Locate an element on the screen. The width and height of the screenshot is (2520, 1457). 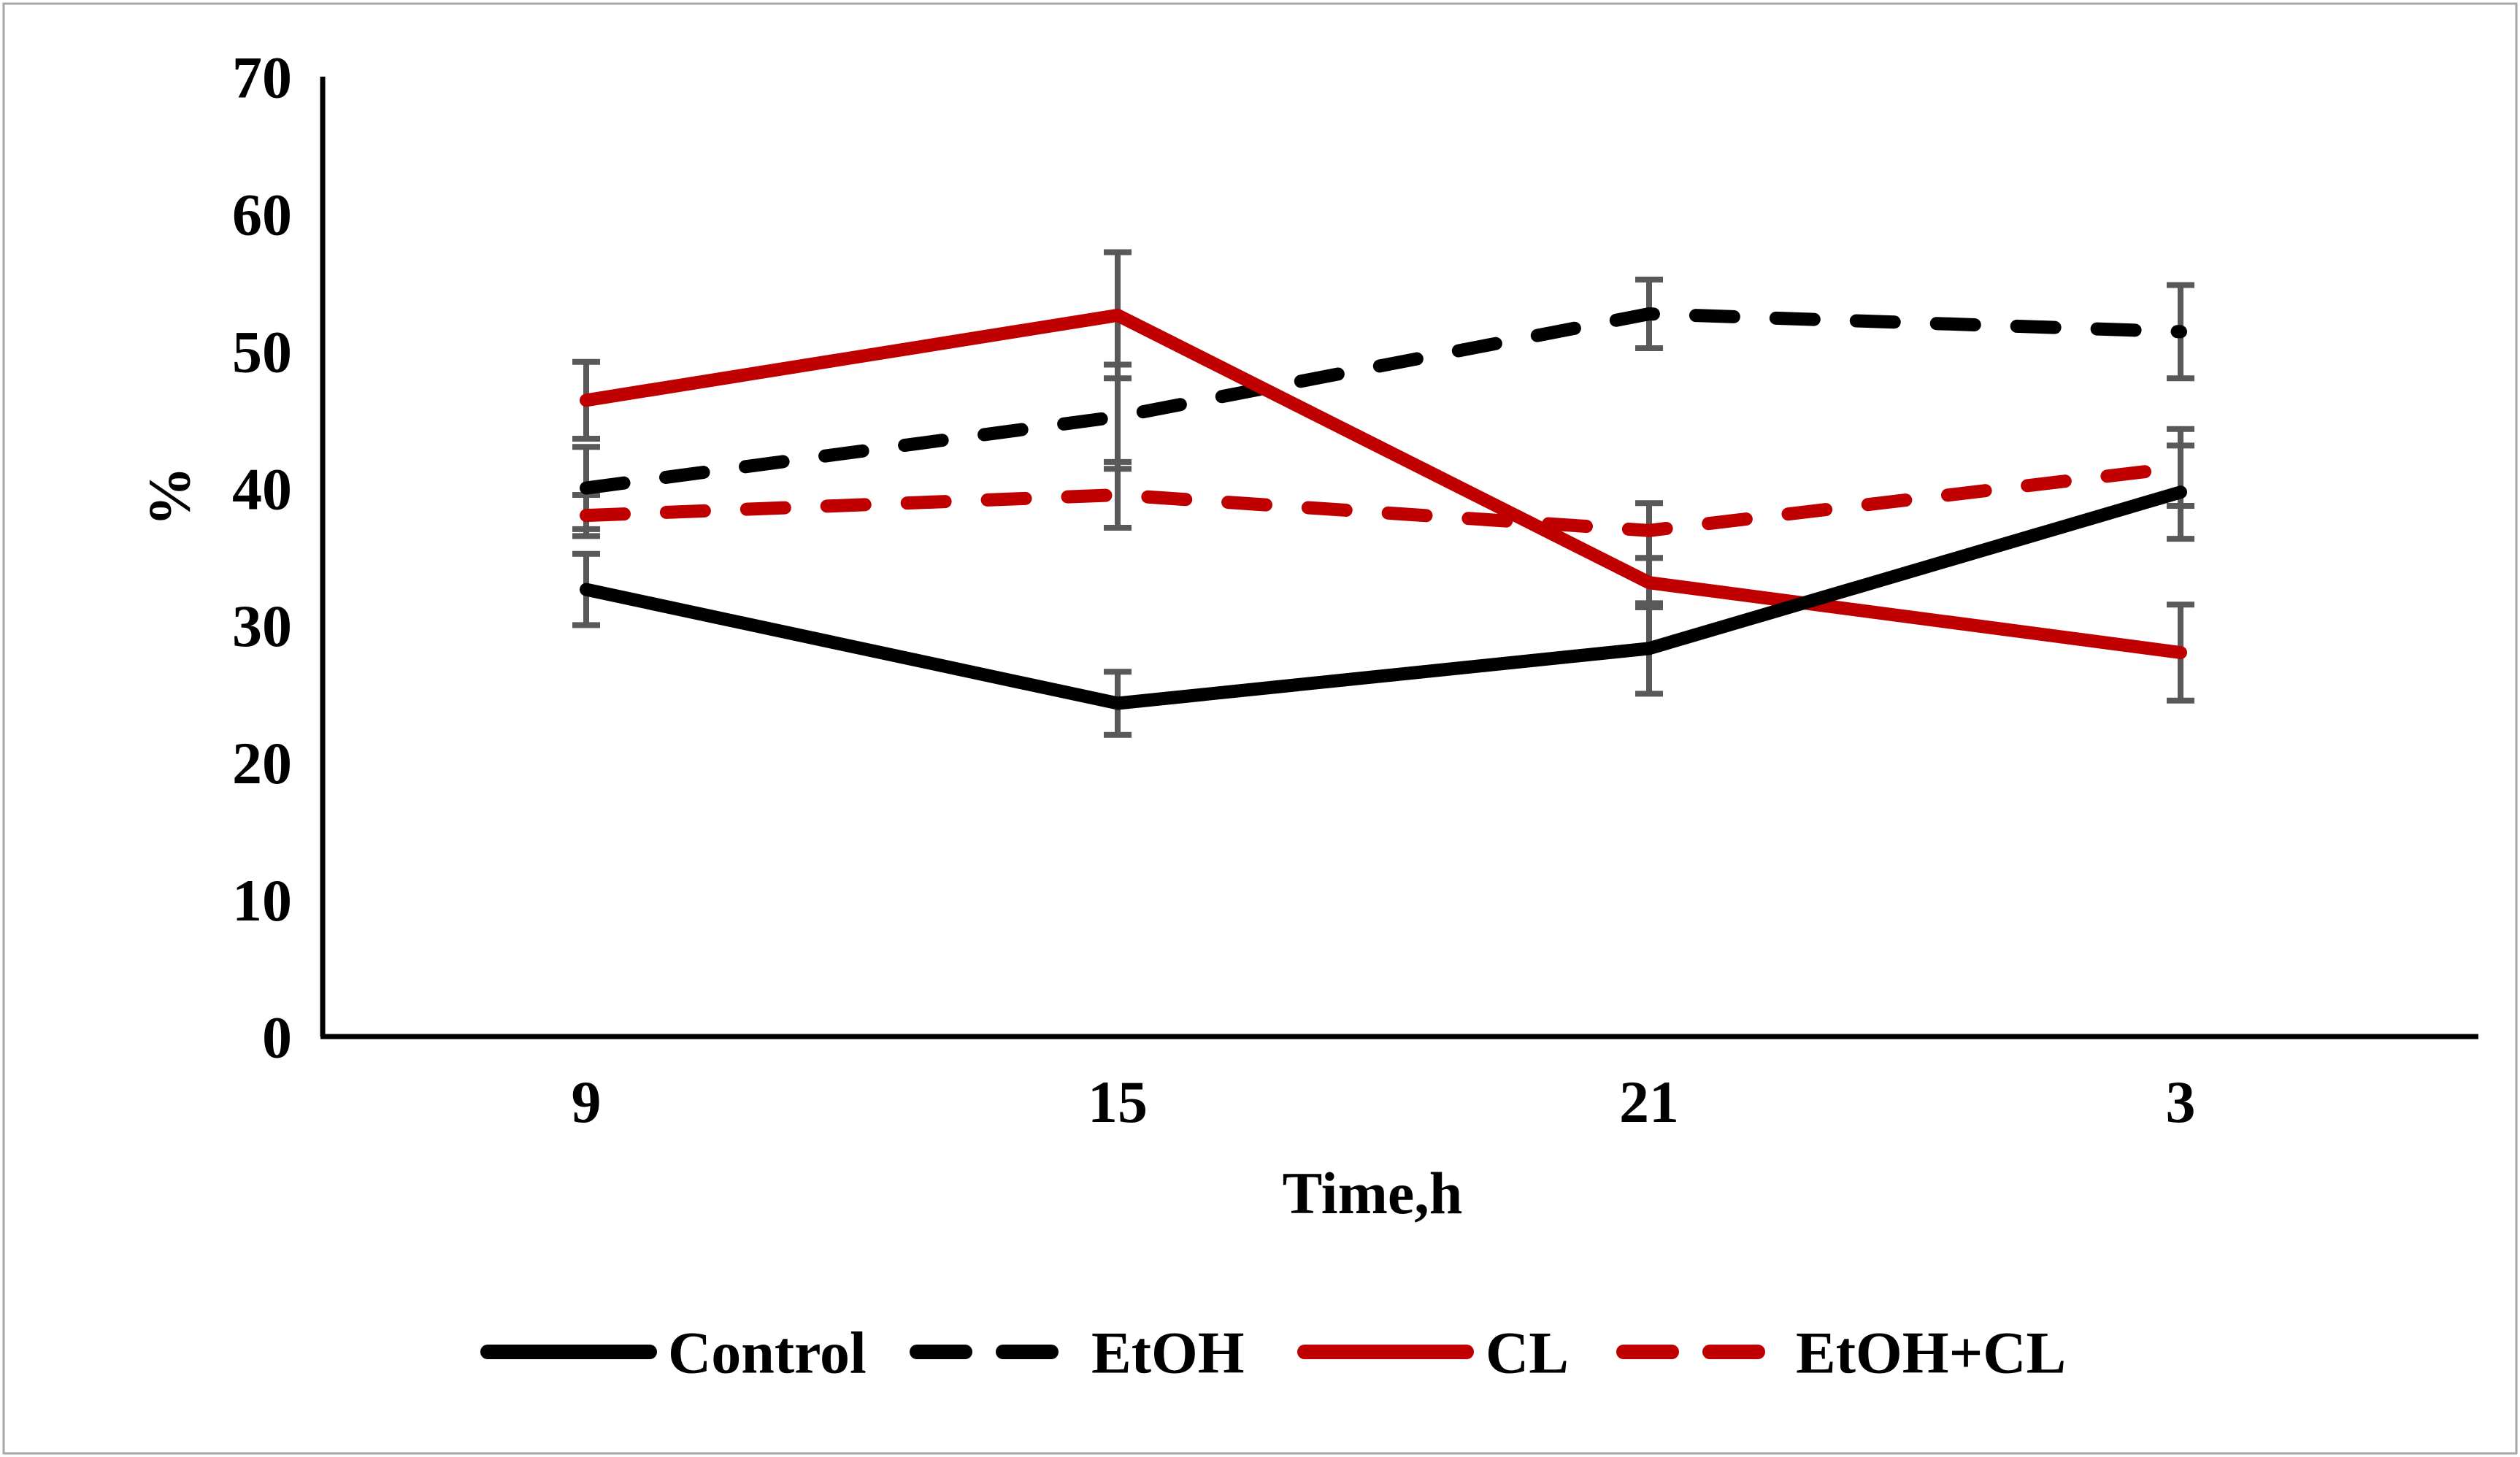
y-tick-label-0: 0 is located at coordinates (277, 1037).